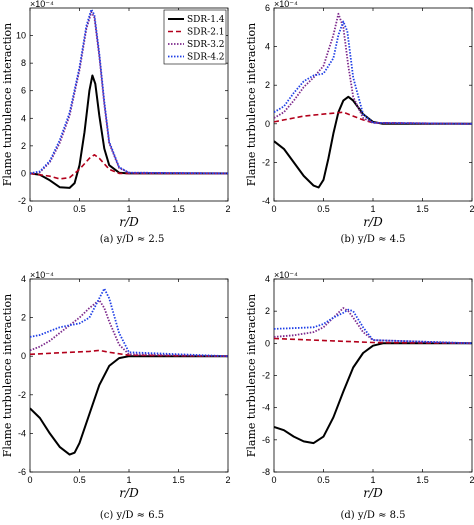 This screenshot has height=525, width=474. I want to click on panel-caption: (b) y/D ≈ 4.5, so click(372, 239).